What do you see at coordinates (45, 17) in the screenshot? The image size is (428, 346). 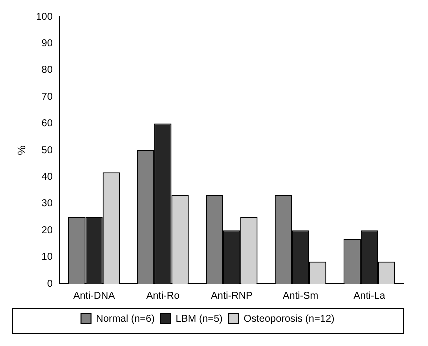 I see `y-tick-label: 100` at bounding box center [45, 17].